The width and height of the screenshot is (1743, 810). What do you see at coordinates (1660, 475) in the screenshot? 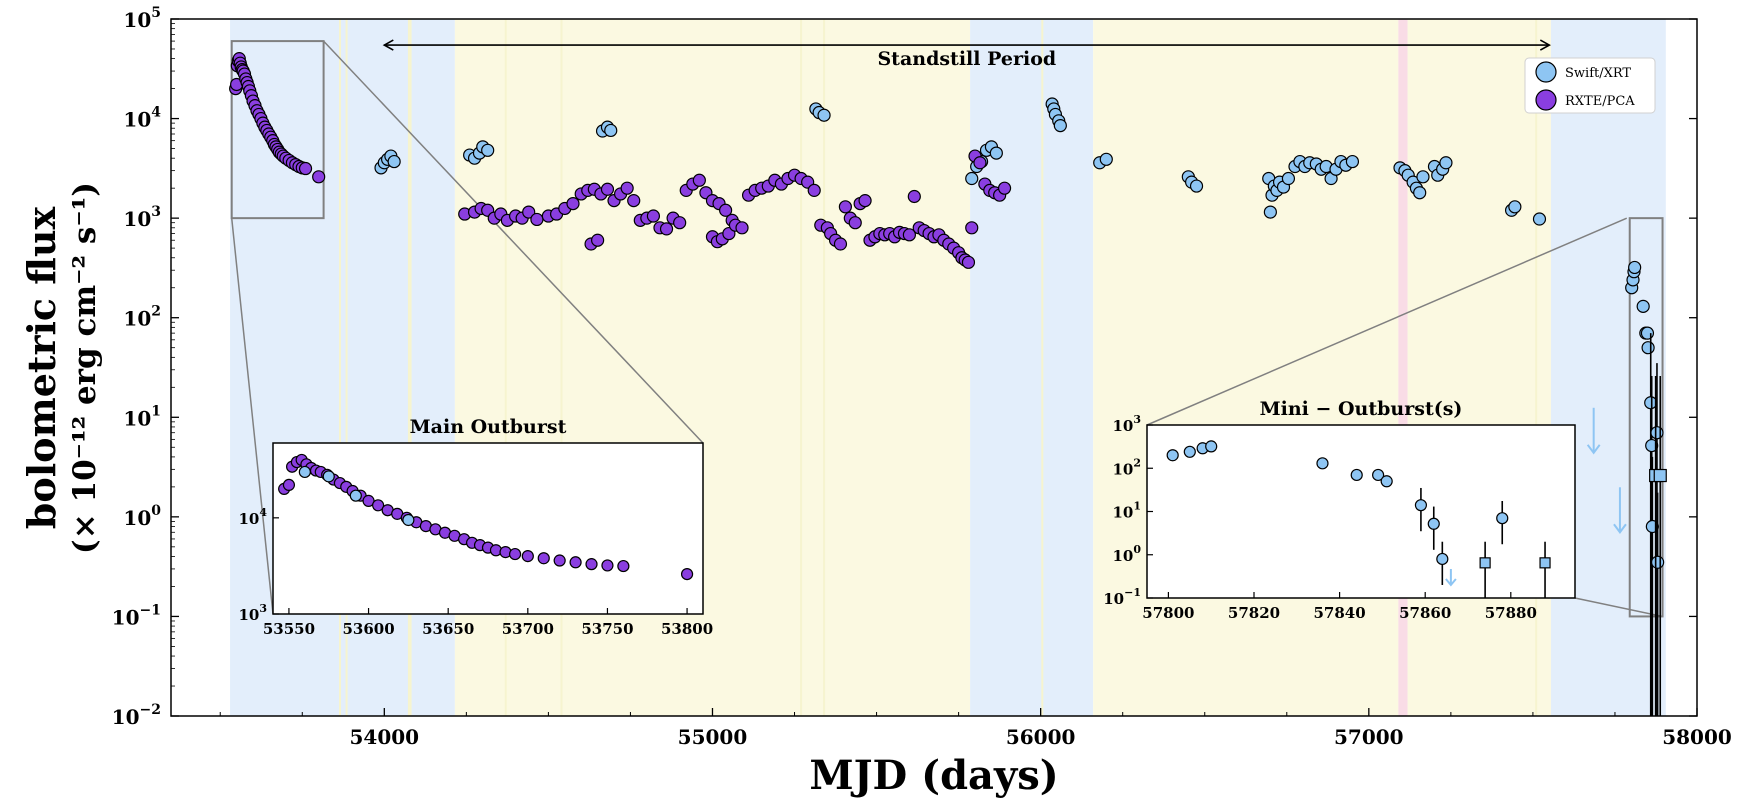
I see `square-marker` at bounding box center [1660, 475].